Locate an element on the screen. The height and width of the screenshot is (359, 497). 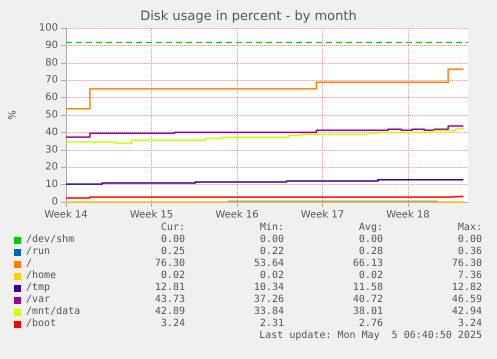
text: Max: is located at coordinates (470, 228).